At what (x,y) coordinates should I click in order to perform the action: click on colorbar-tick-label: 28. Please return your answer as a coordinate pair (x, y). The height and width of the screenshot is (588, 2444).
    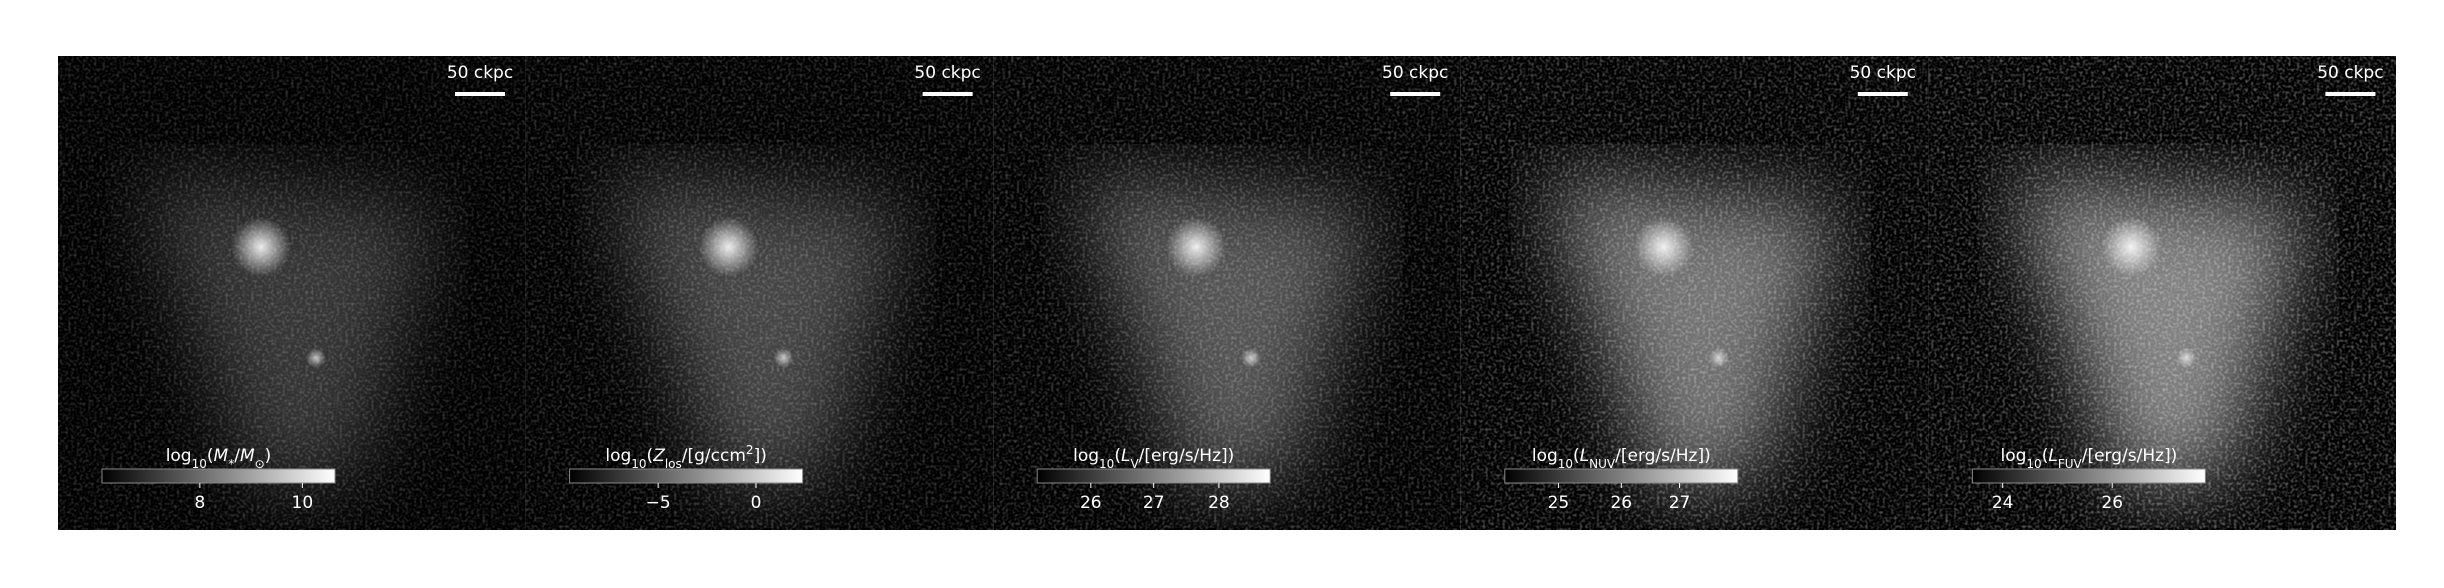
    Looking at the image, I should click on (1219, 503).